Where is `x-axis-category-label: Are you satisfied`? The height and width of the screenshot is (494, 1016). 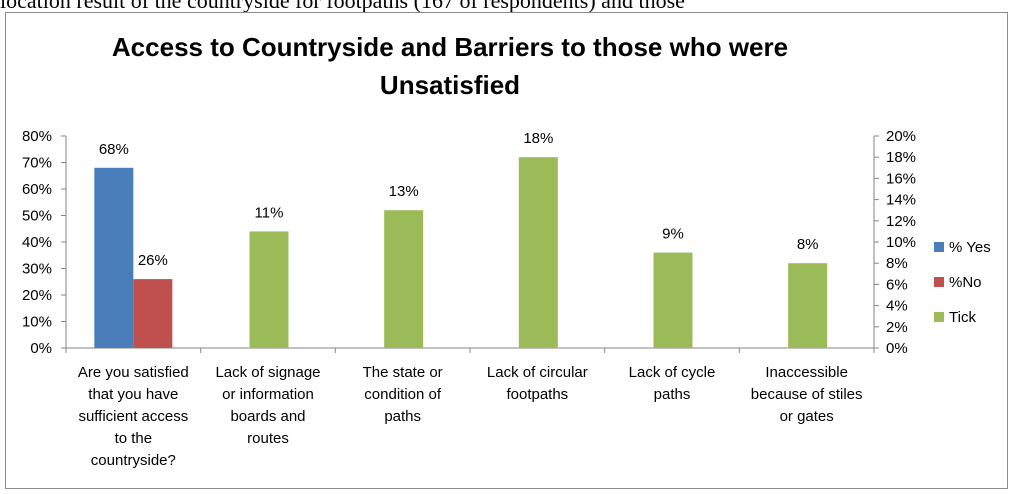
x-axis-category-label: Are you satisfied is located at coordinates (133, 372).